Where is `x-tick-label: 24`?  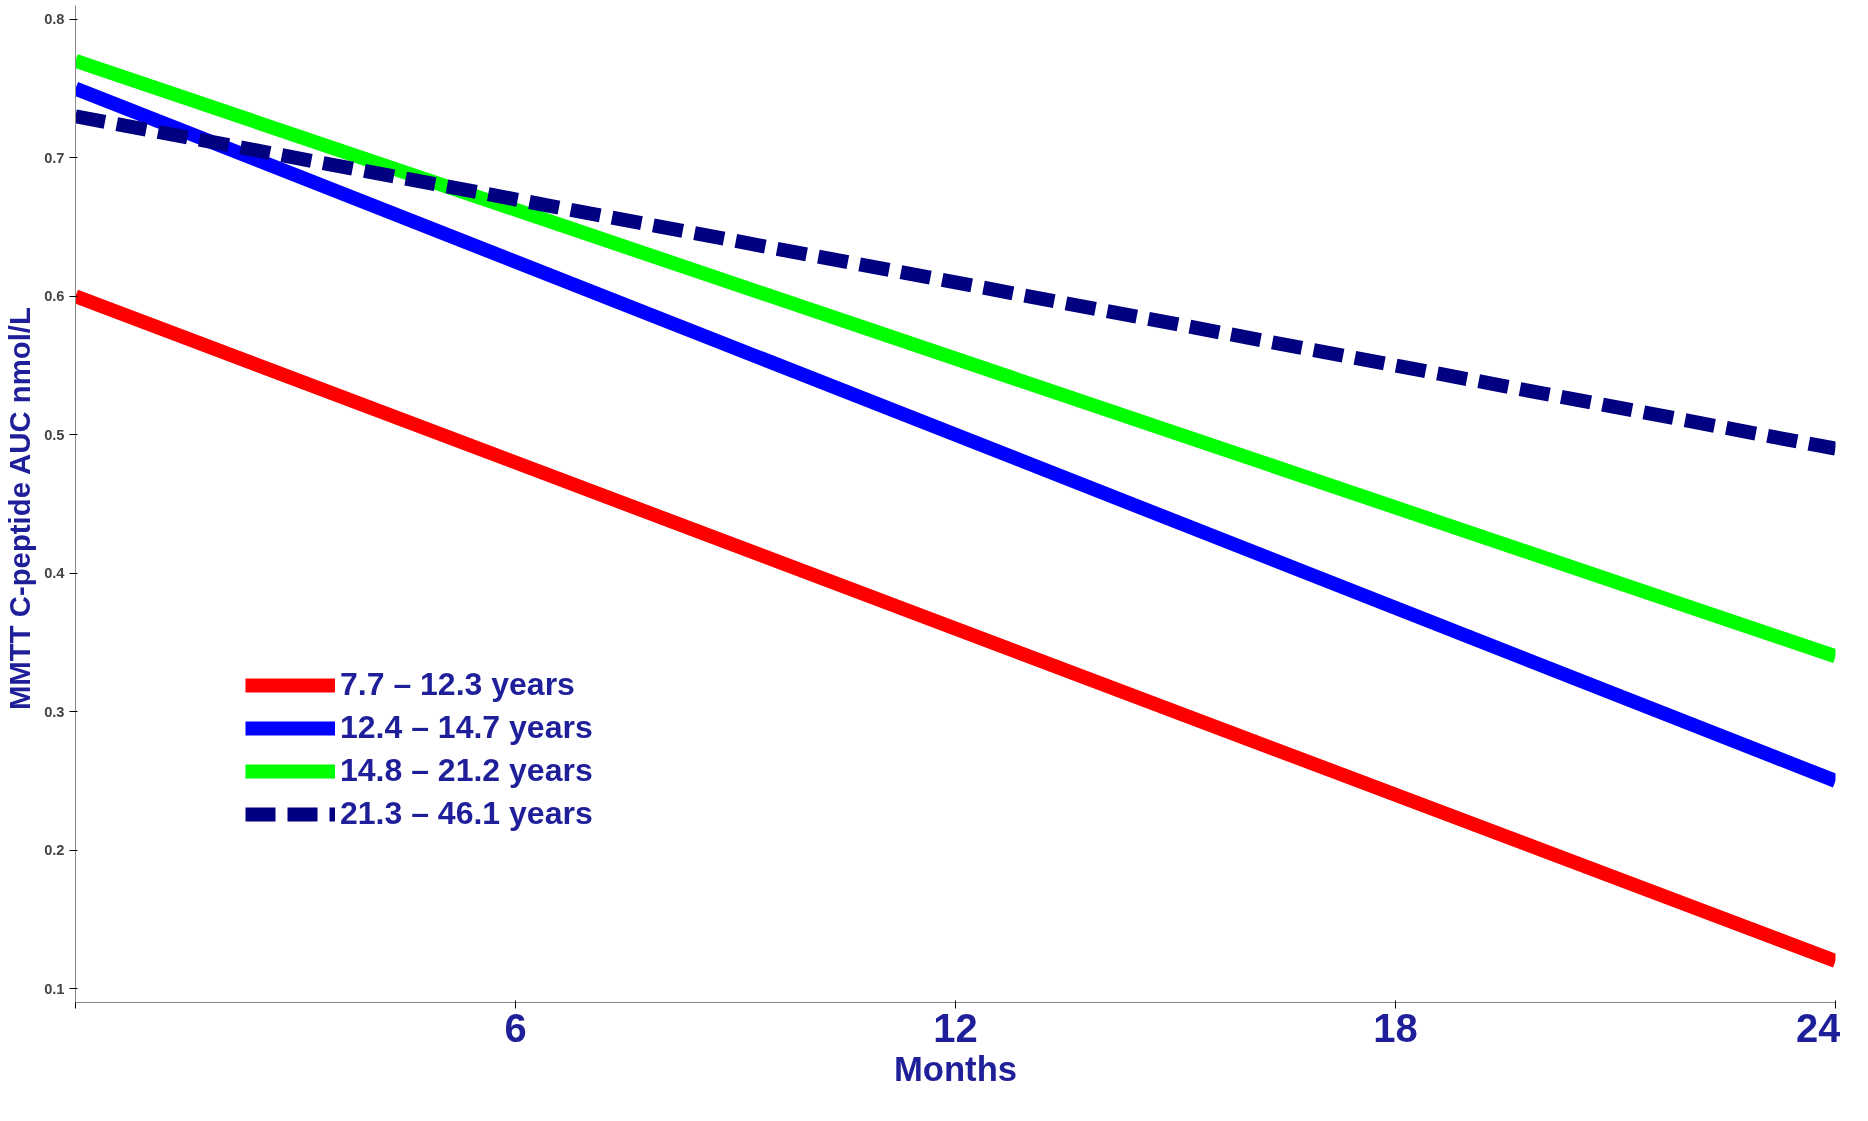
x-tick-label: 24 is located at coordinates (1819, 1027).